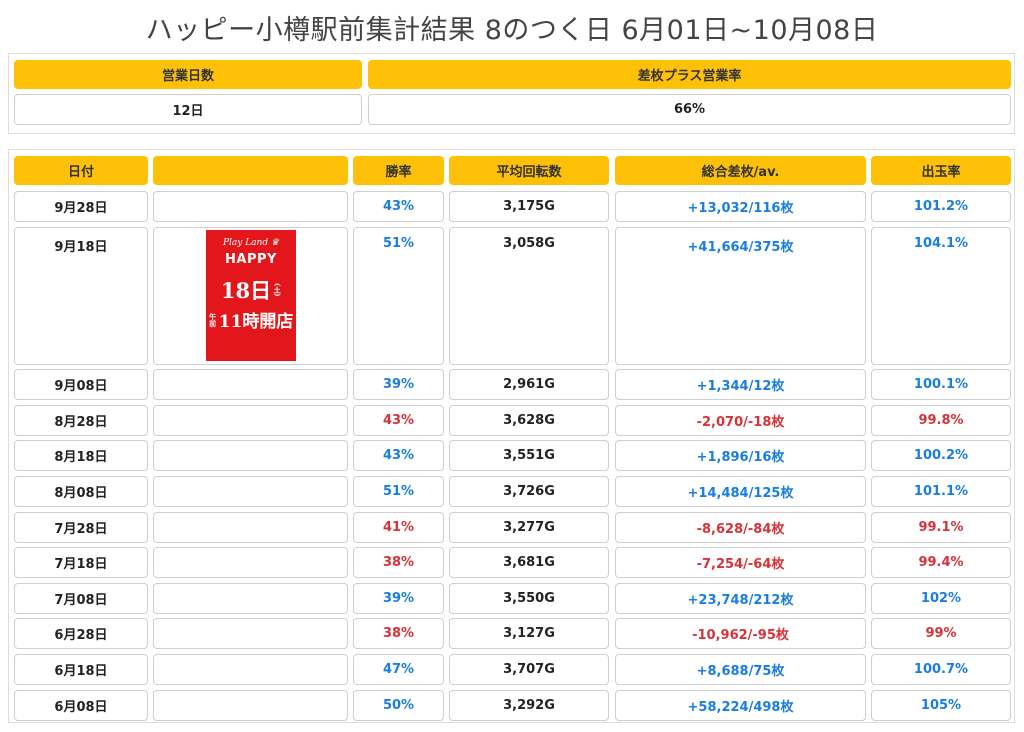 Image resolution: width=1024 pixels, height=732 pixels. What do you see at coordinates (941, 634) in the screenshot?
I see `cell-payout-rate: 99%` at bounding box center [941, 634].